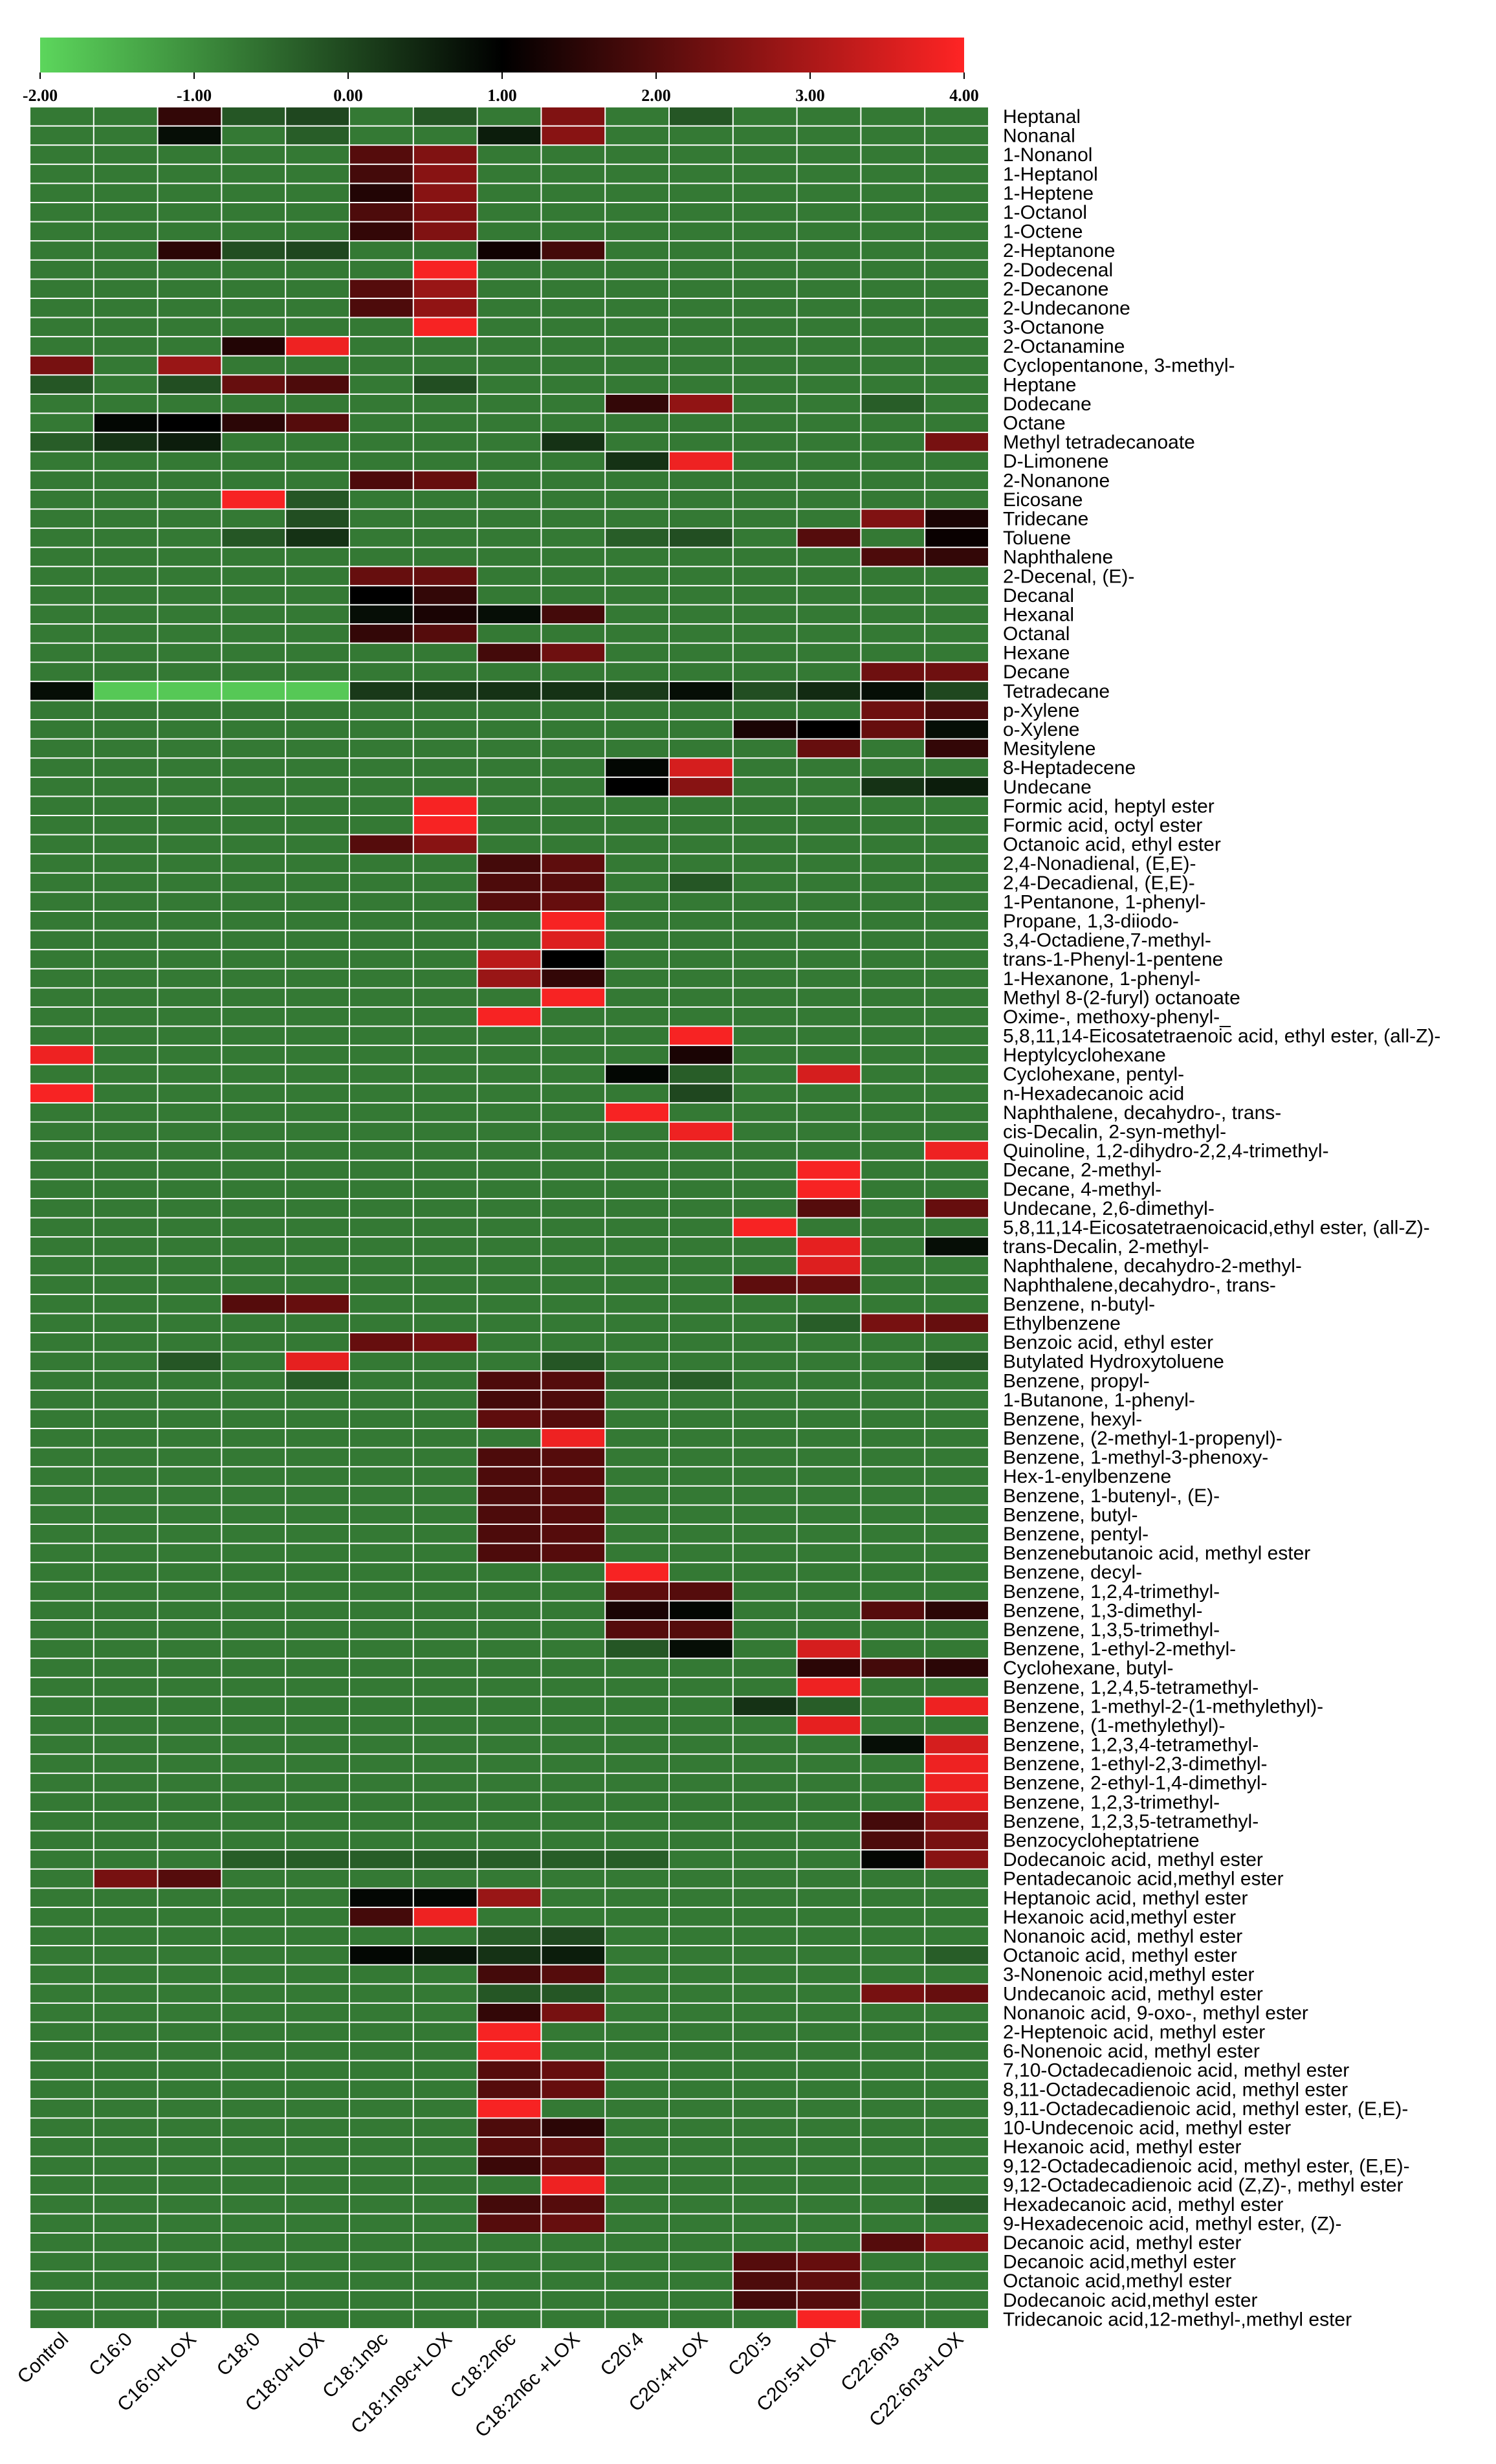 This screenshot has width=1496, height=2464. What do you see at coordinates (1139, 1285) in the screenshot?
I see `row-label: Naphthalene,decahydro-, trans-` at bounding box center [1139, 1285].